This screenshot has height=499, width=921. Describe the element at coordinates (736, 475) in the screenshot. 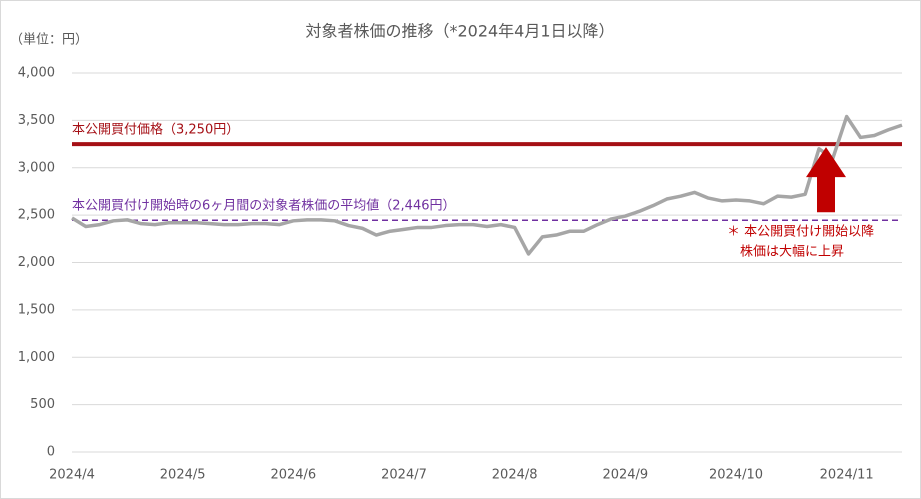

I see `x-tick-label: 2024/10` at that location.